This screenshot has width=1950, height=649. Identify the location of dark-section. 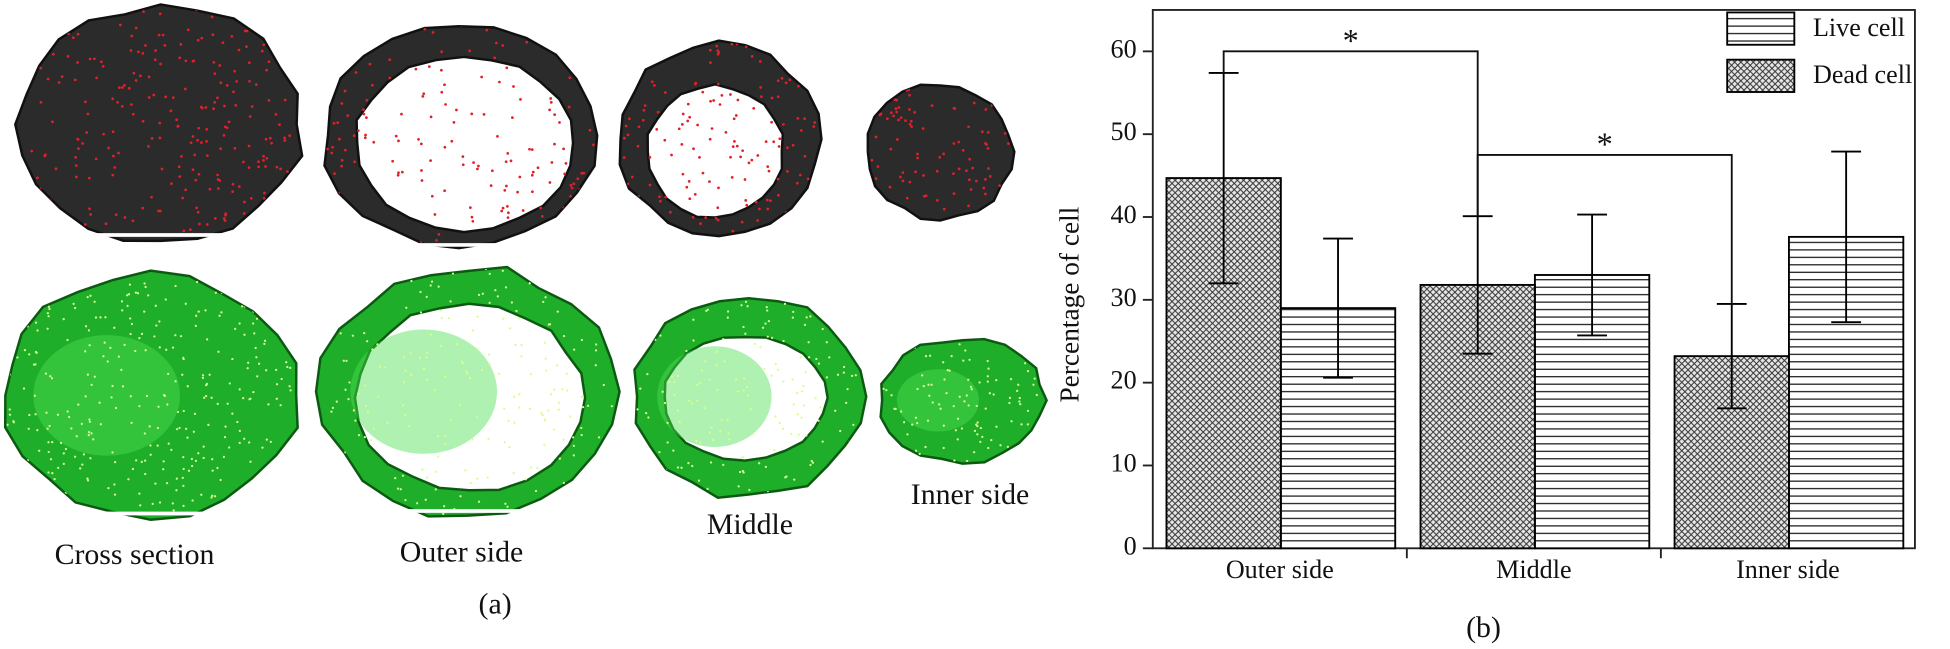
(461, 137).